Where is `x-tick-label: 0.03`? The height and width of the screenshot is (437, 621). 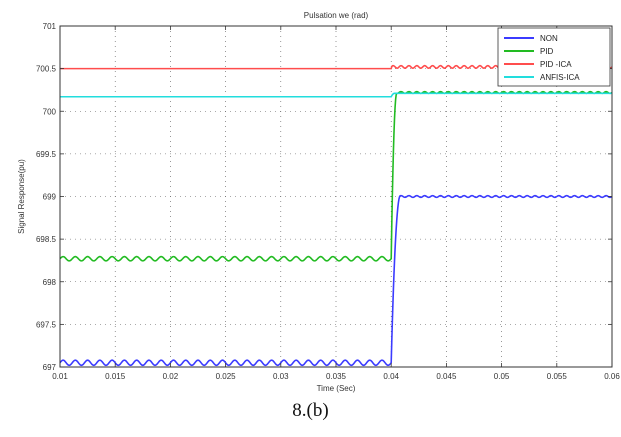
x-tick-label: 0.03 is located at coordinates (281, 376).